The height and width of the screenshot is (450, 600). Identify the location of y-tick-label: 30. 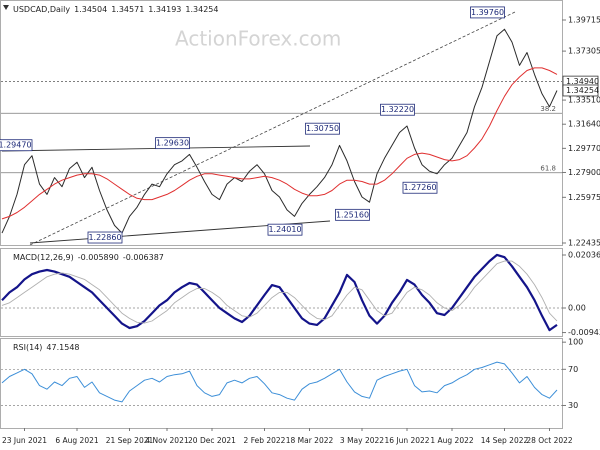
(573, 405).